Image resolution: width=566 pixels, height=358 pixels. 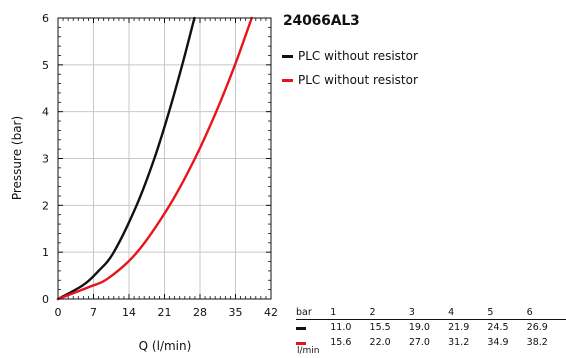 What do you see at coordinates (271, 312) in the screenshot?
I see `x-tick-label: 42` at bounding box center [271, 312].